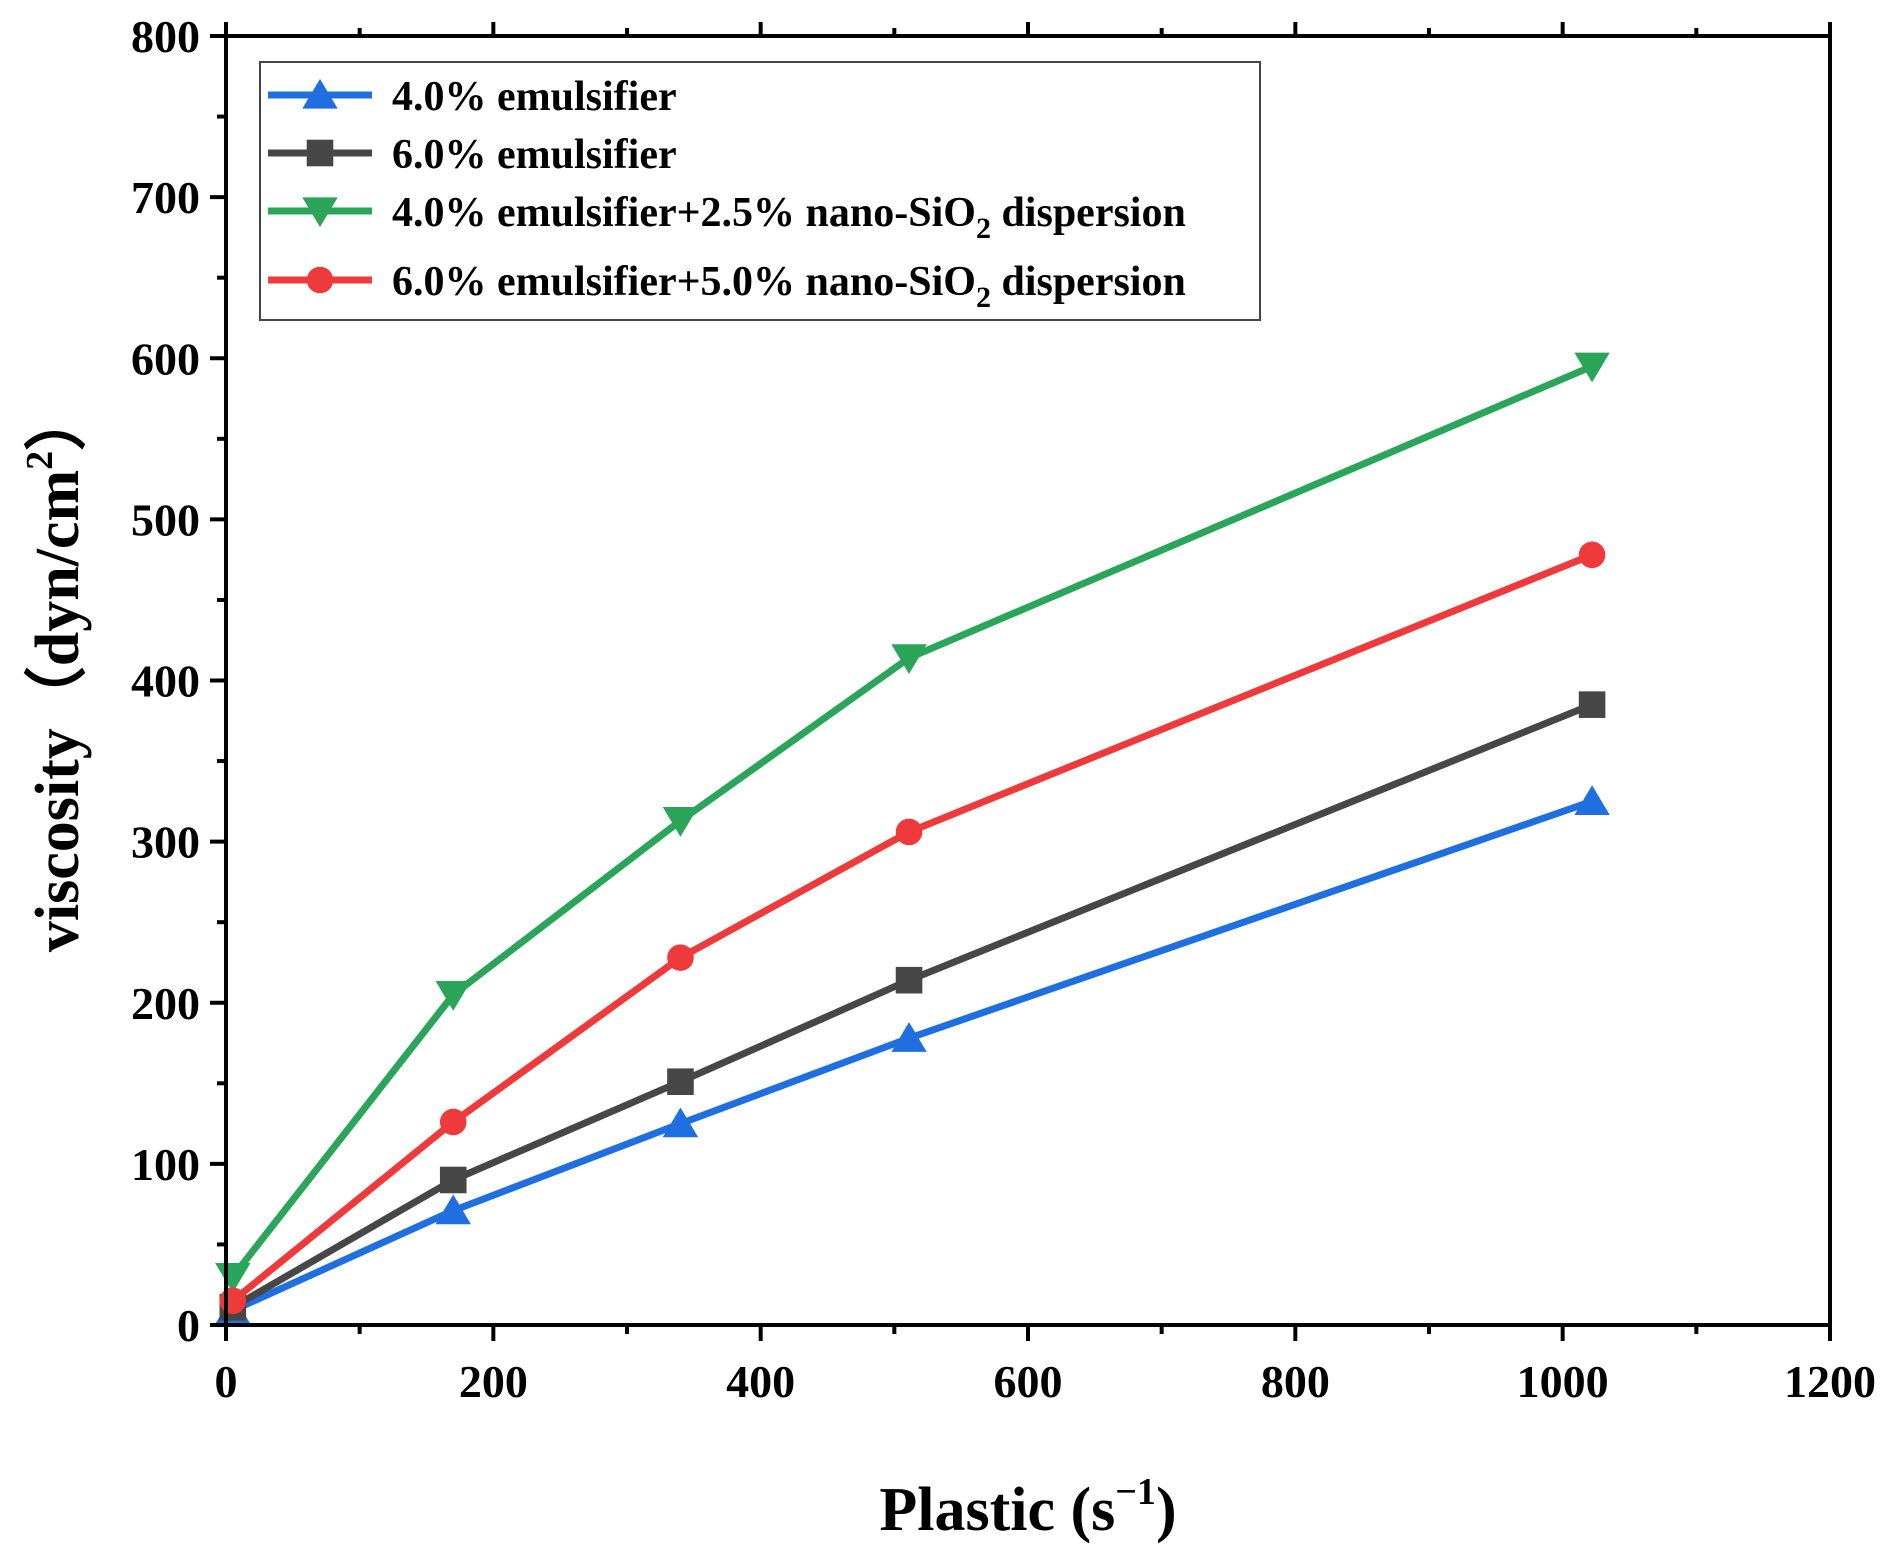  What do you see at coordinates (165, 197) in the screenshot?
I see `y-tick-label: 700` at bounding box center [165, 197].